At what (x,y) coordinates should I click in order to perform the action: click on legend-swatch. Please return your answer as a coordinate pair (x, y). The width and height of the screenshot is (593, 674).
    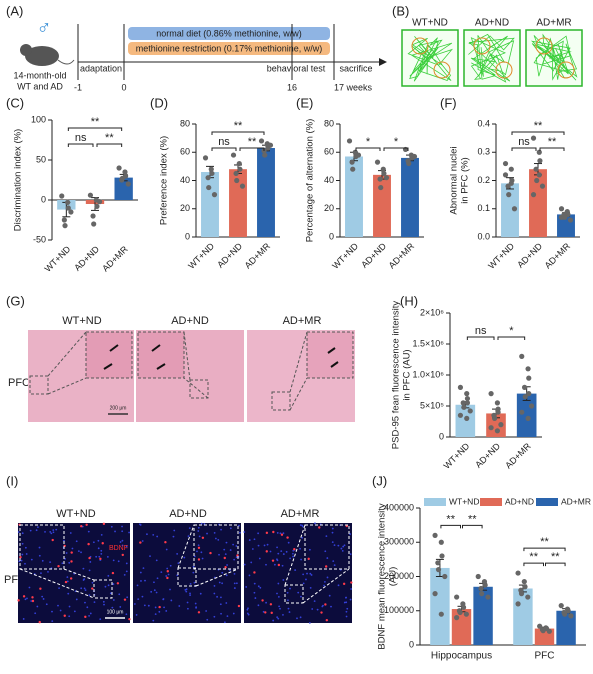
    Looking at the image, I should click on (491, 502).